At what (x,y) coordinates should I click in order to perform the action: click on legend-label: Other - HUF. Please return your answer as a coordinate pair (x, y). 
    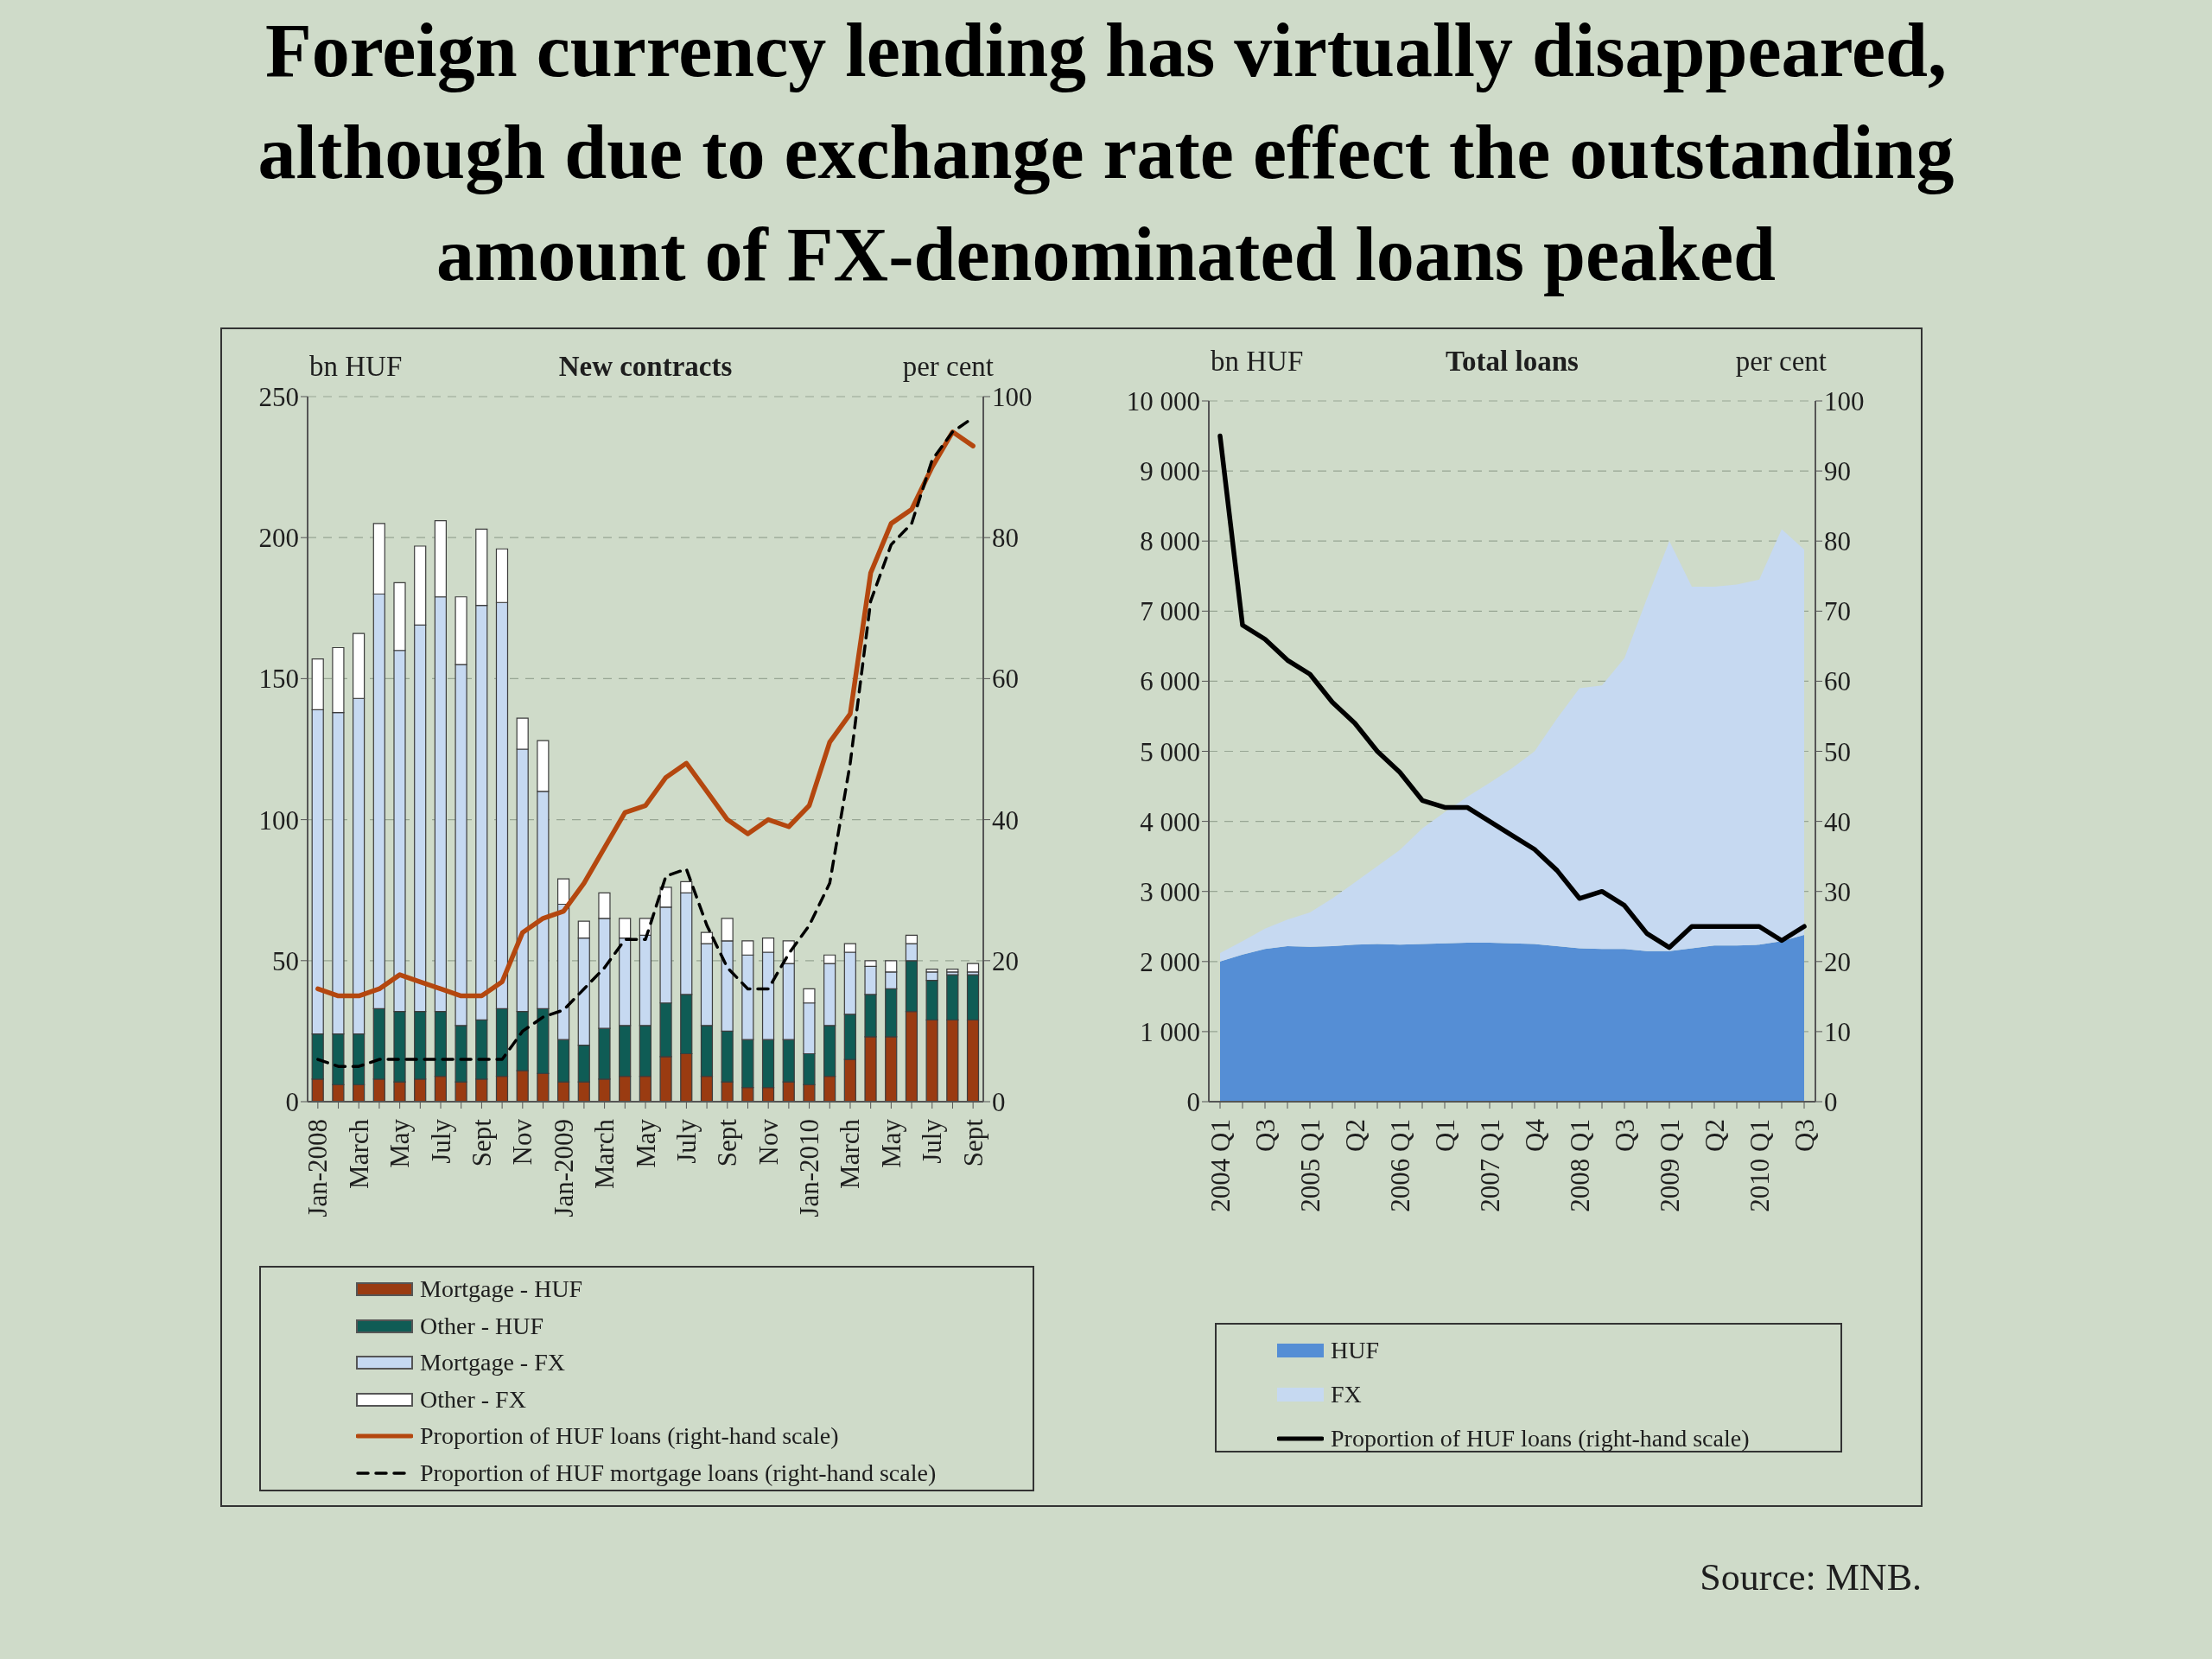
    Looking at the image, I should click on (482, 1326).